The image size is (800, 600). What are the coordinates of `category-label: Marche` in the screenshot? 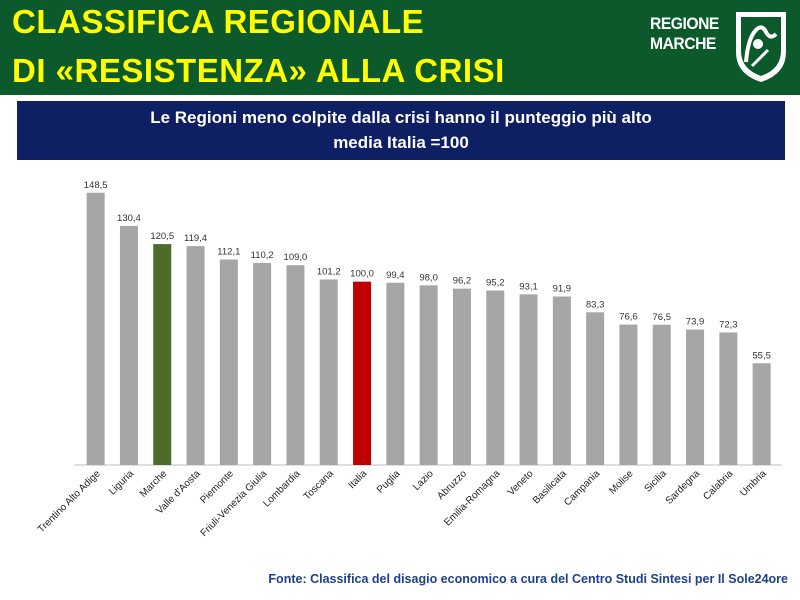 It's located at (154, 484).